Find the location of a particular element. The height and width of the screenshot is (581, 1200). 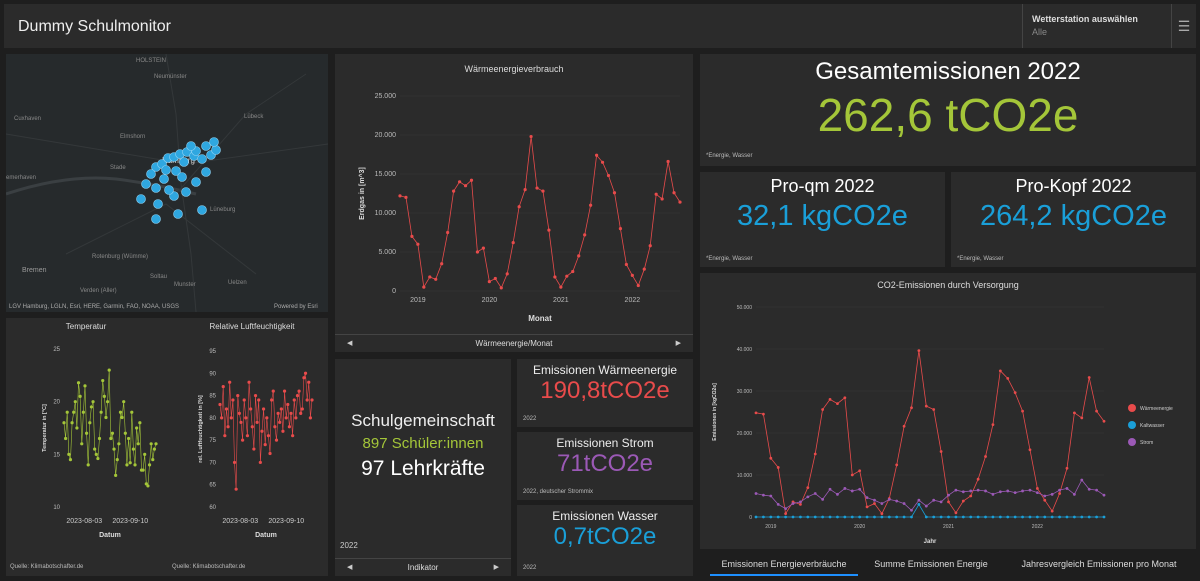

y-axis-label: Temperatur in [°C] is located at coordinates (45, 428).